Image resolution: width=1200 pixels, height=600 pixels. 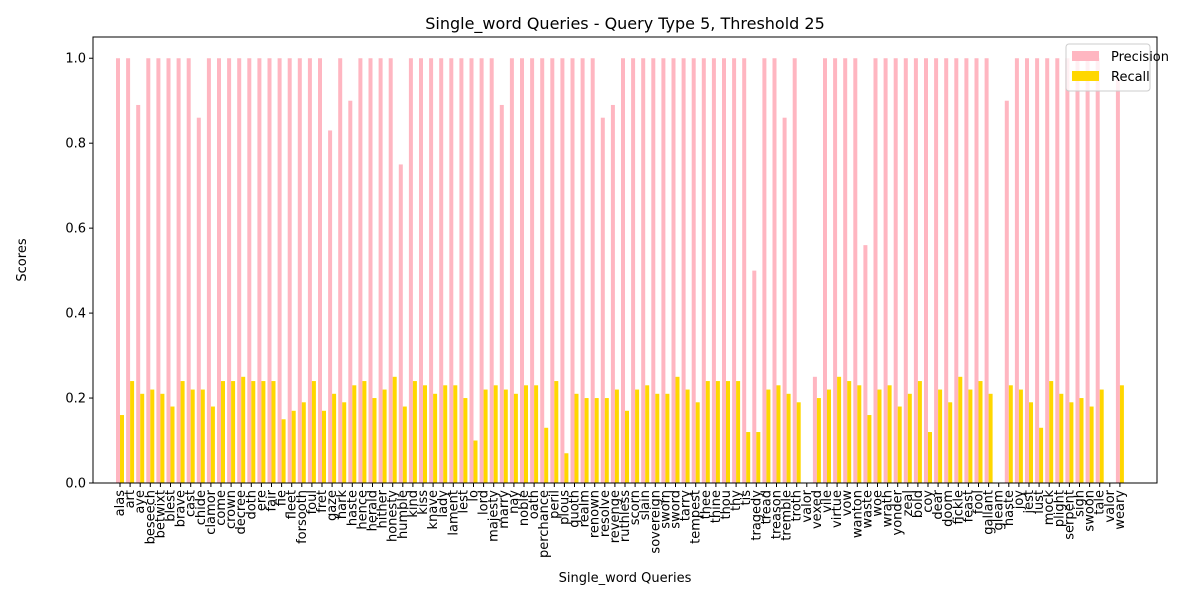 I want to click on x-tick-label: vexed, so click(x=817, y=509).